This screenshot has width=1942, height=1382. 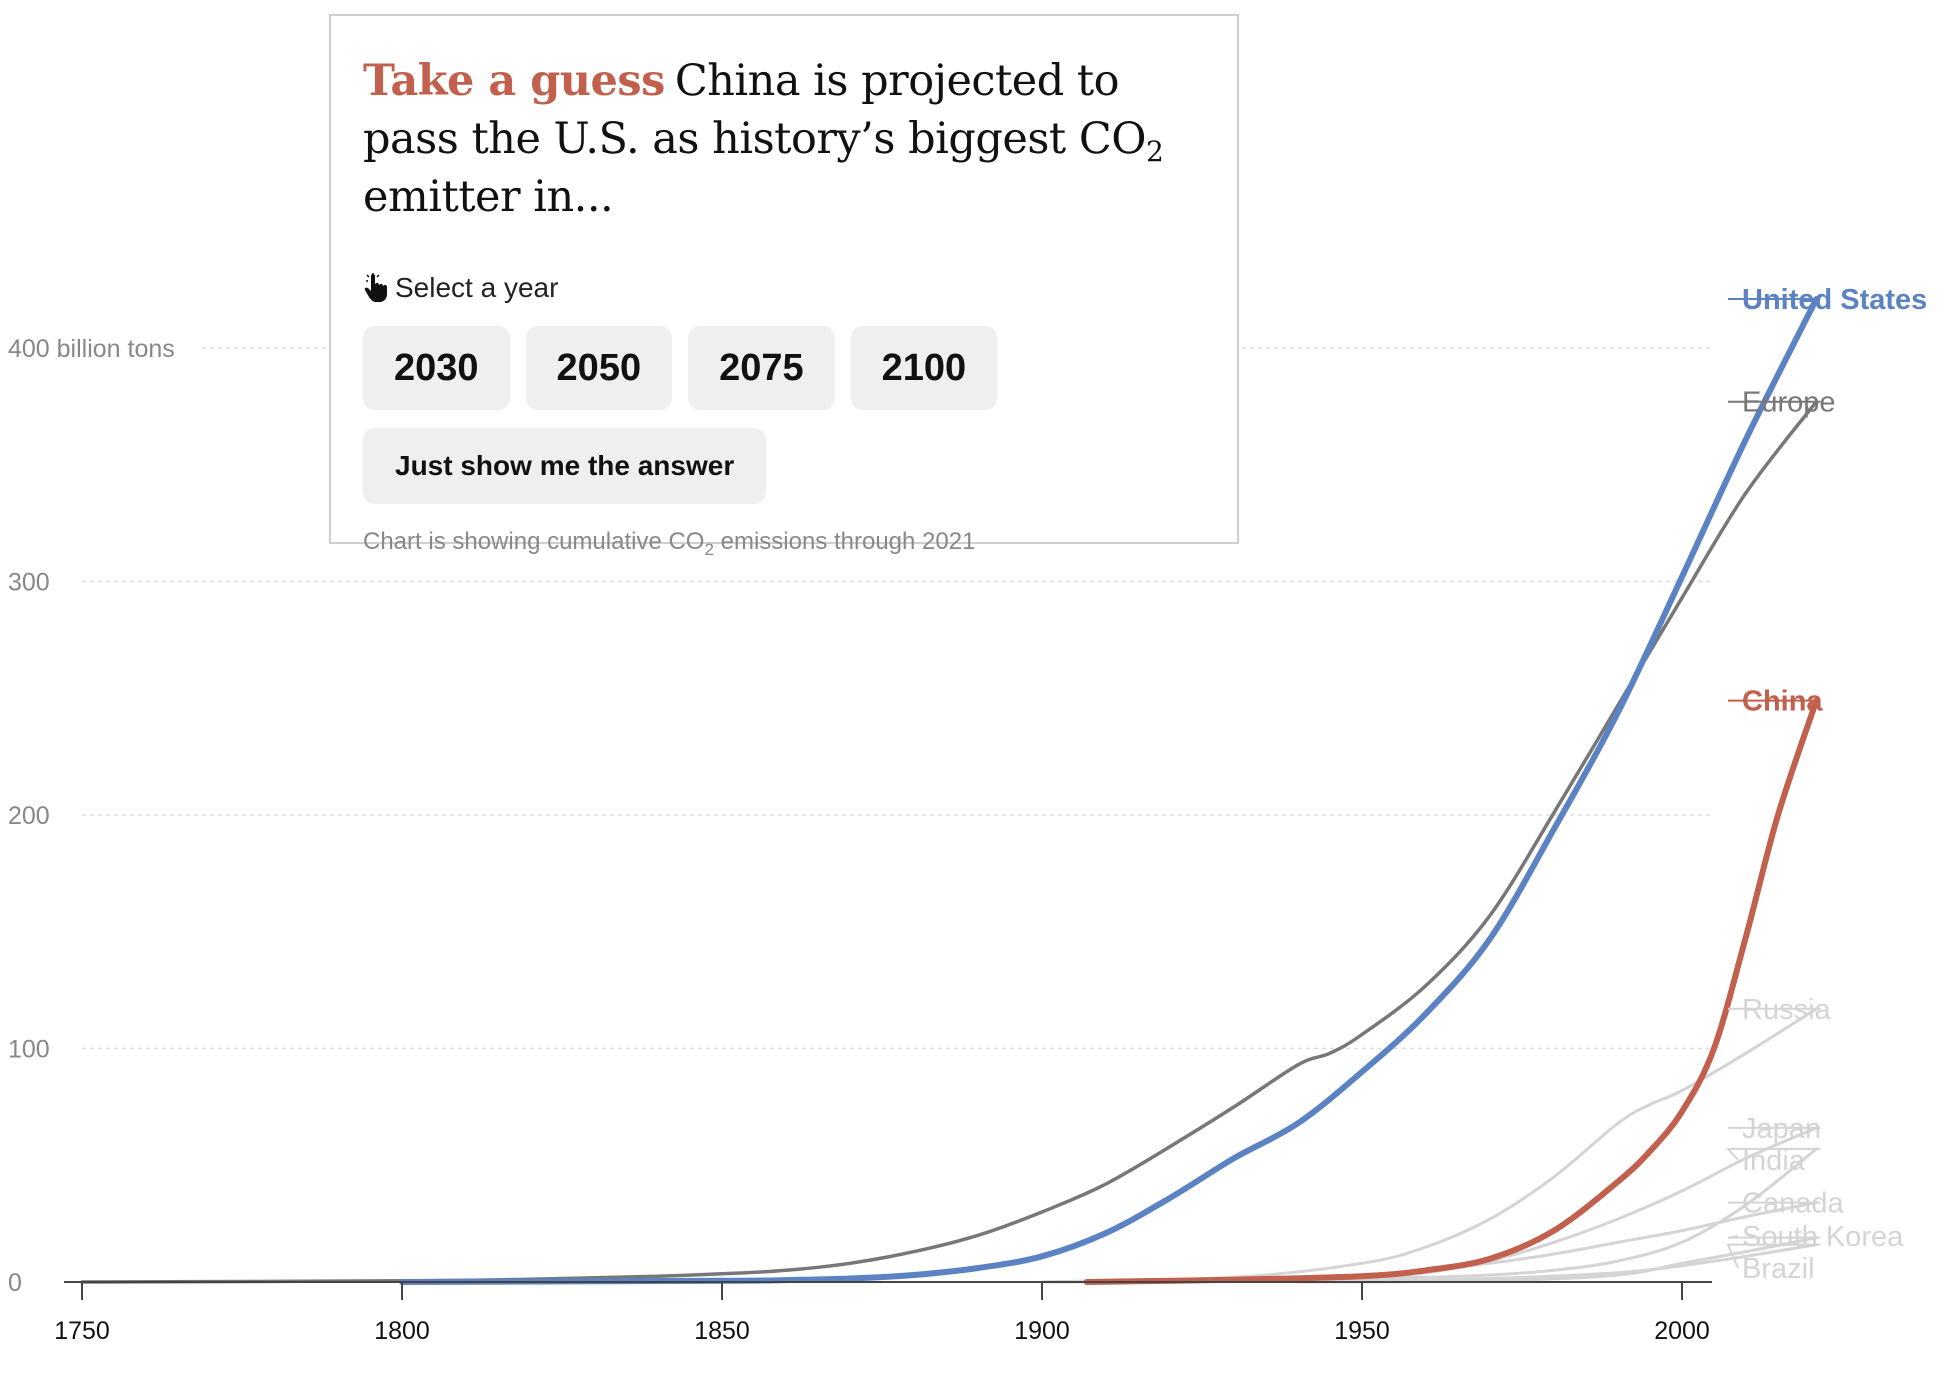 I want to click on show-answer-button: Just show me the answer, so click(x=565, y=466).